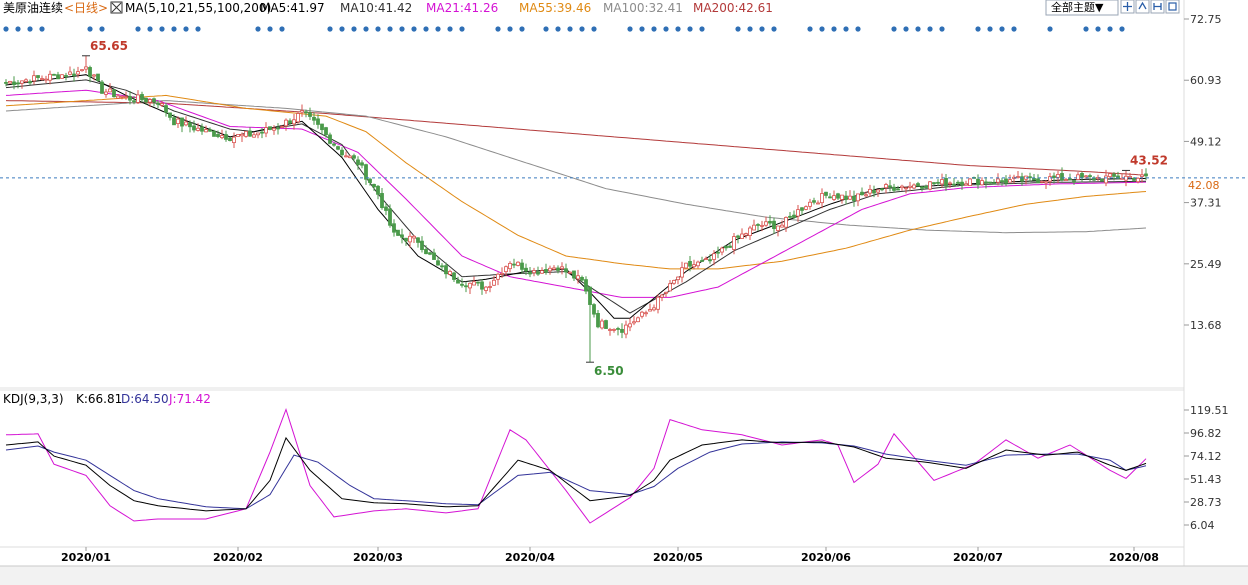 Image resolution: width=1248 pixels, height=585 pixels. I want to click on kdj-legend-d: D:64.50, so click(145, 399).